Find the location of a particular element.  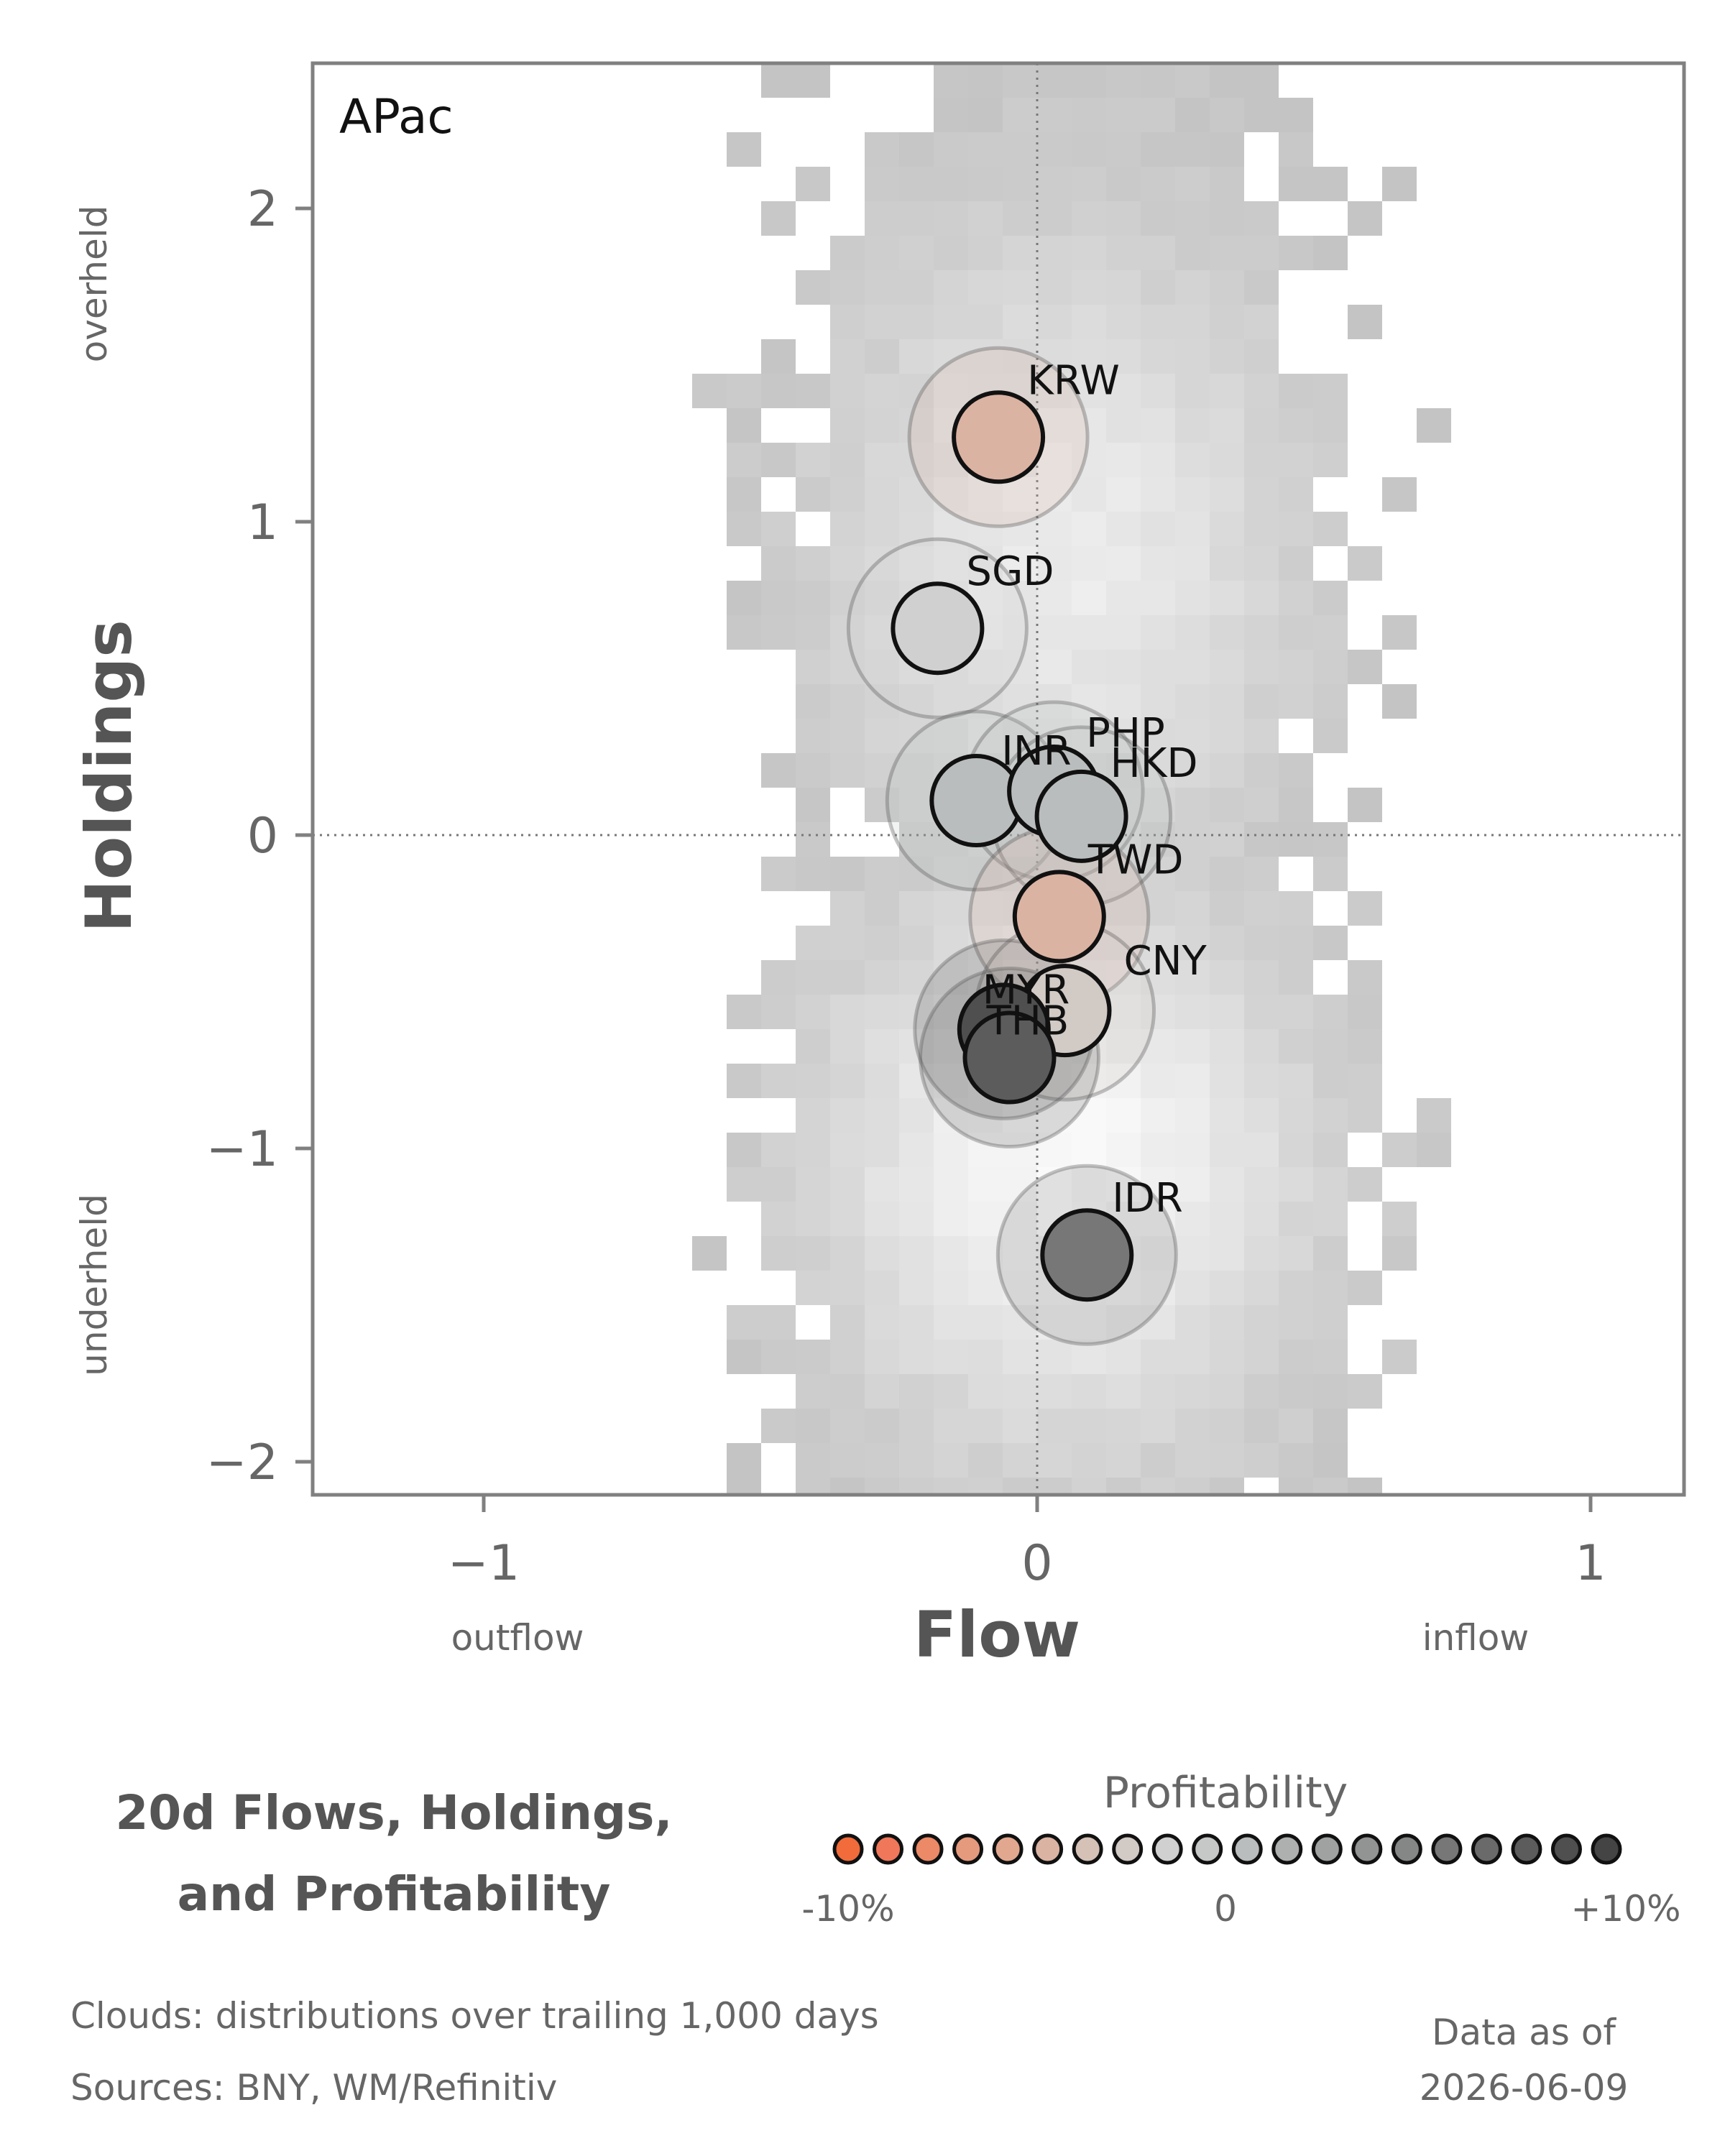

currency-points is located at coordinates (1012, 846).